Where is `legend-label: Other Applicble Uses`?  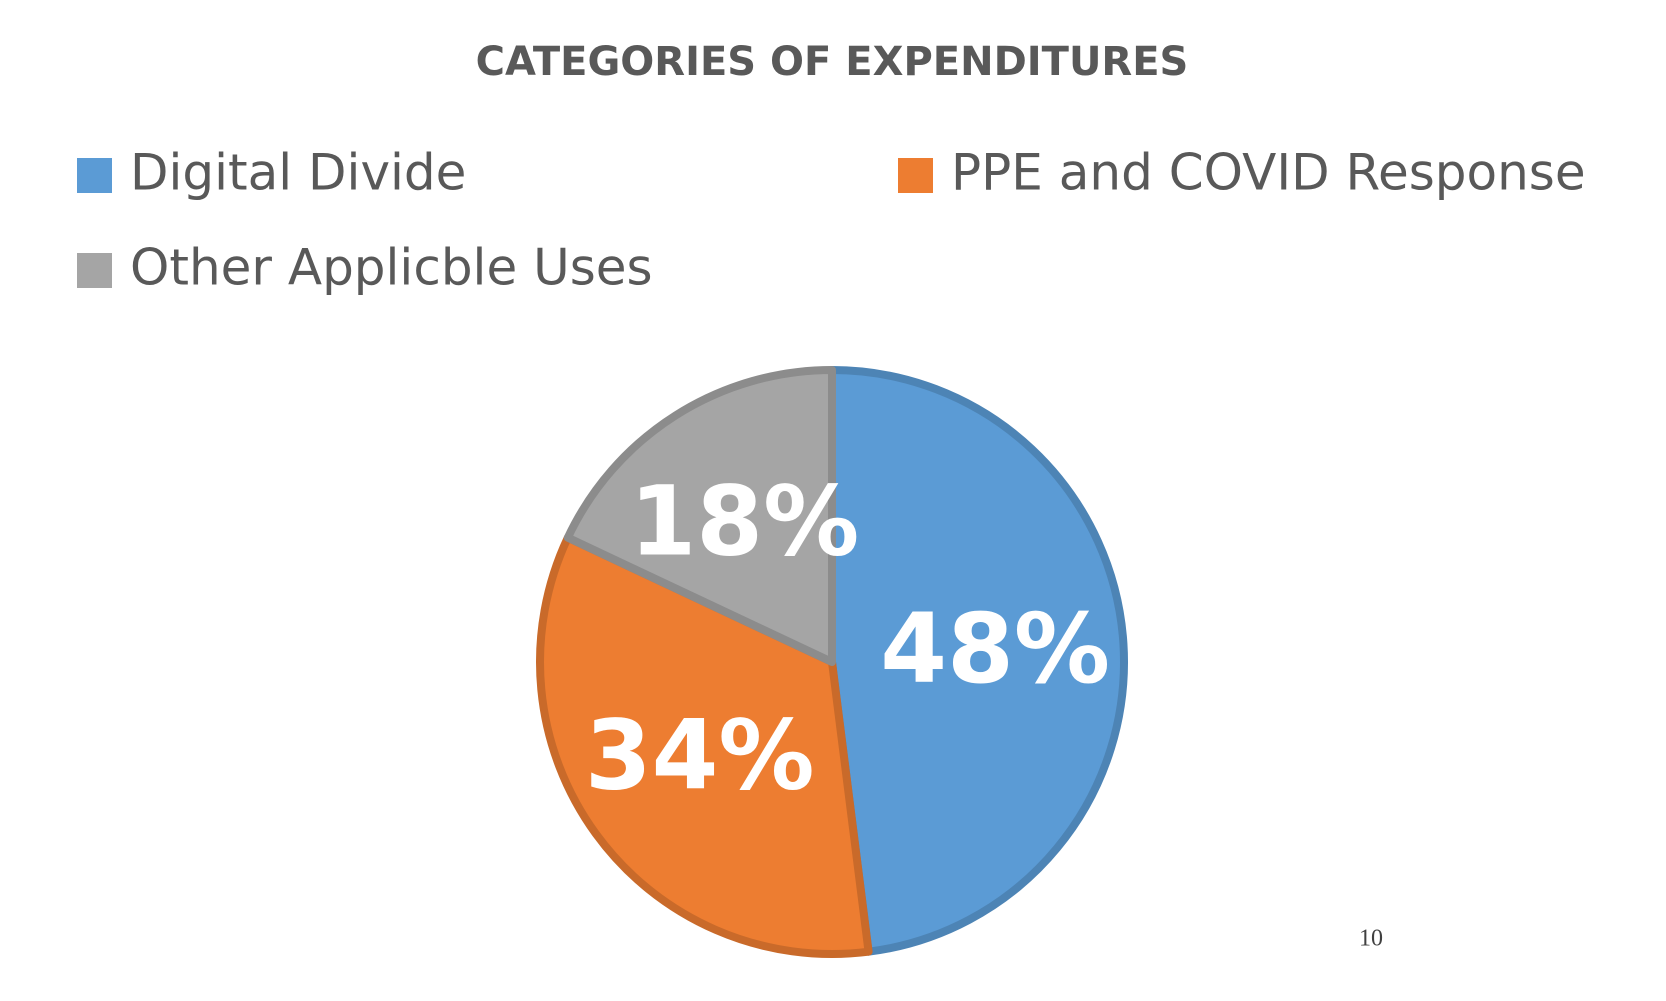 legend-label: Other Applicble Uses is located at coordinates (391, 268).